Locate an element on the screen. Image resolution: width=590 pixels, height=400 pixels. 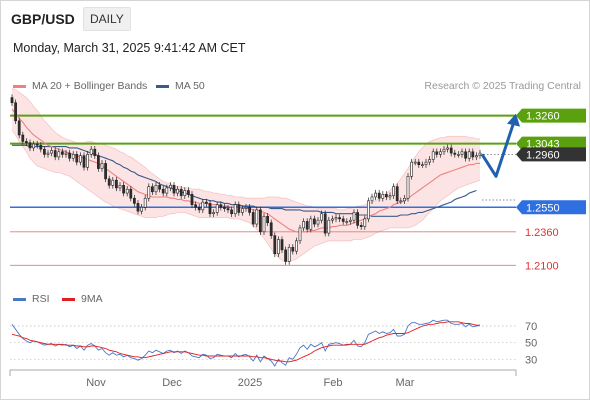
source-credit: Research © 2025 Trading Central is located at coordinates (502, 86).